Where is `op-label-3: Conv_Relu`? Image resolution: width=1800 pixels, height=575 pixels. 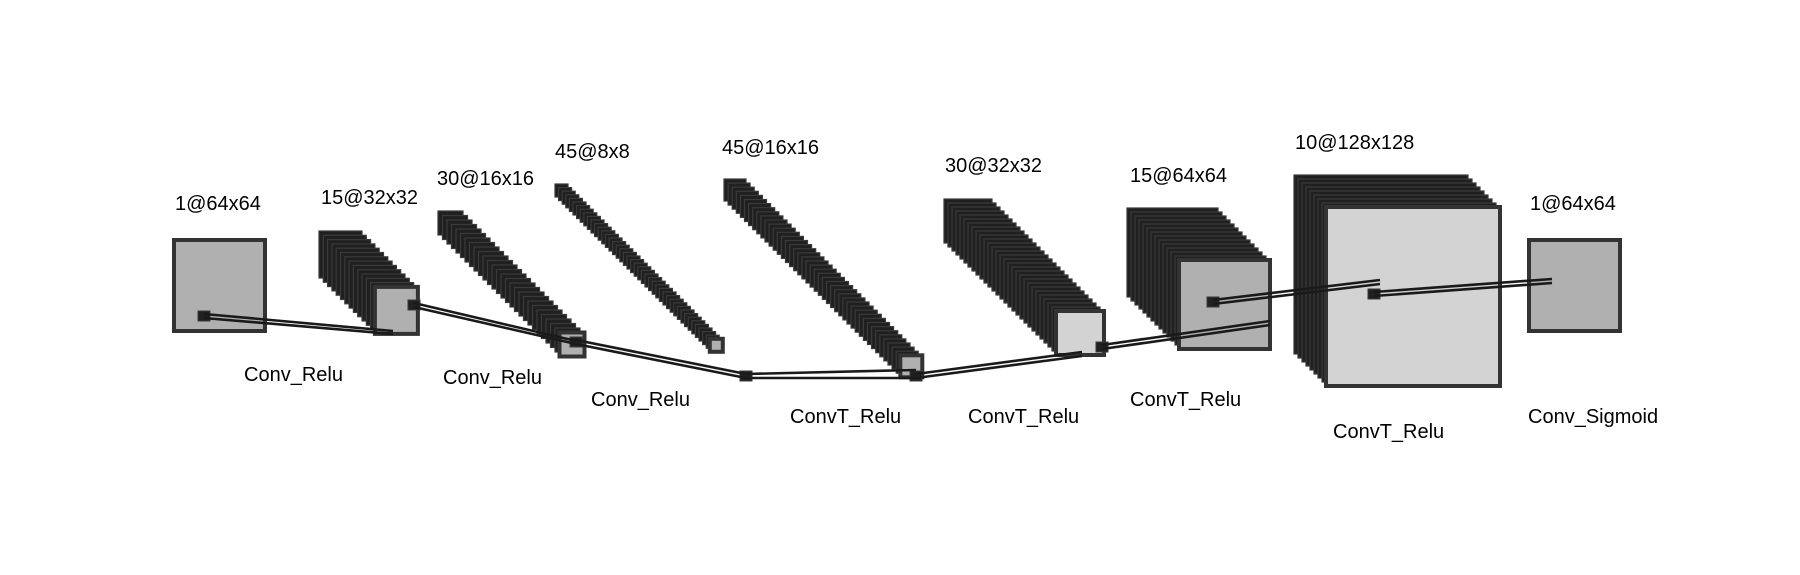 op-label-3: Conv_Relu is located at coordinates (640, 400).